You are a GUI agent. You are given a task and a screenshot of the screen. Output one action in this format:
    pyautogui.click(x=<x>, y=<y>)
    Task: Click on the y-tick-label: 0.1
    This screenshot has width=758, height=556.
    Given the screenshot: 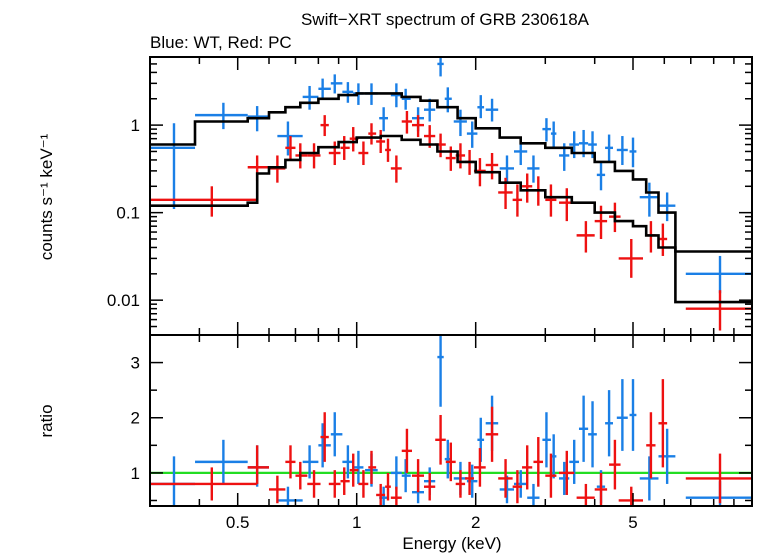 What is the action you would take?
    pyautogui.click(x=128, y=213)
    